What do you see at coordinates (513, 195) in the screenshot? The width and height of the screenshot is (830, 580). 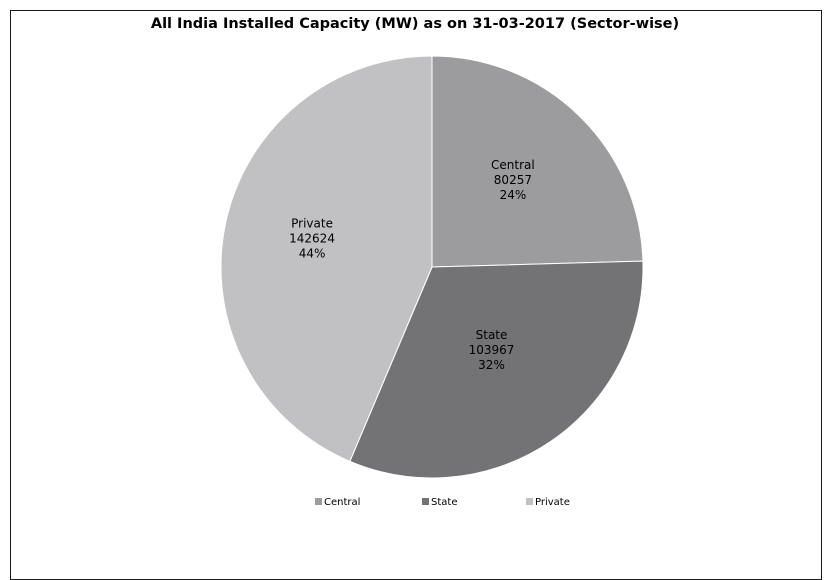 I see `slice-label-central-percent: 24%` at bounding box center [513, 195].